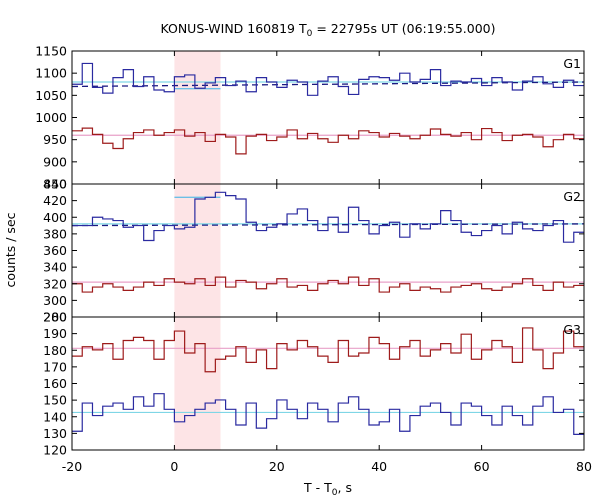 This screenshot has width=600, height=500. What do you see at coordinates (55, 383) in the screenshot?
I see `y-tick-label: 160` at bounding box center [55, 383].